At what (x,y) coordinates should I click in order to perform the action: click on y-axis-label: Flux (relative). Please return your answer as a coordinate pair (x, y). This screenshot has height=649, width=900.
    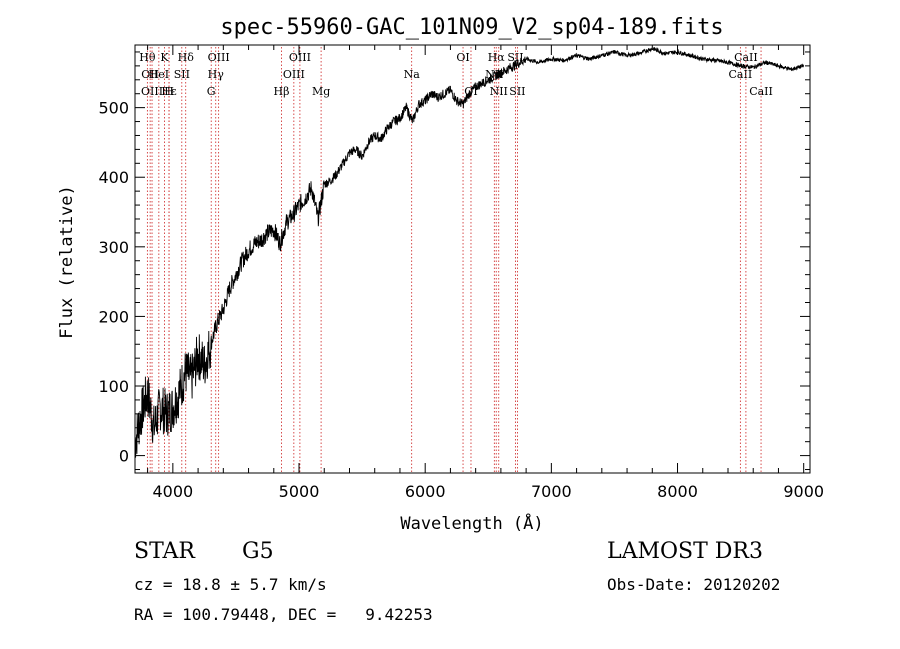
    Looking at the image, I should click on (67, 262).